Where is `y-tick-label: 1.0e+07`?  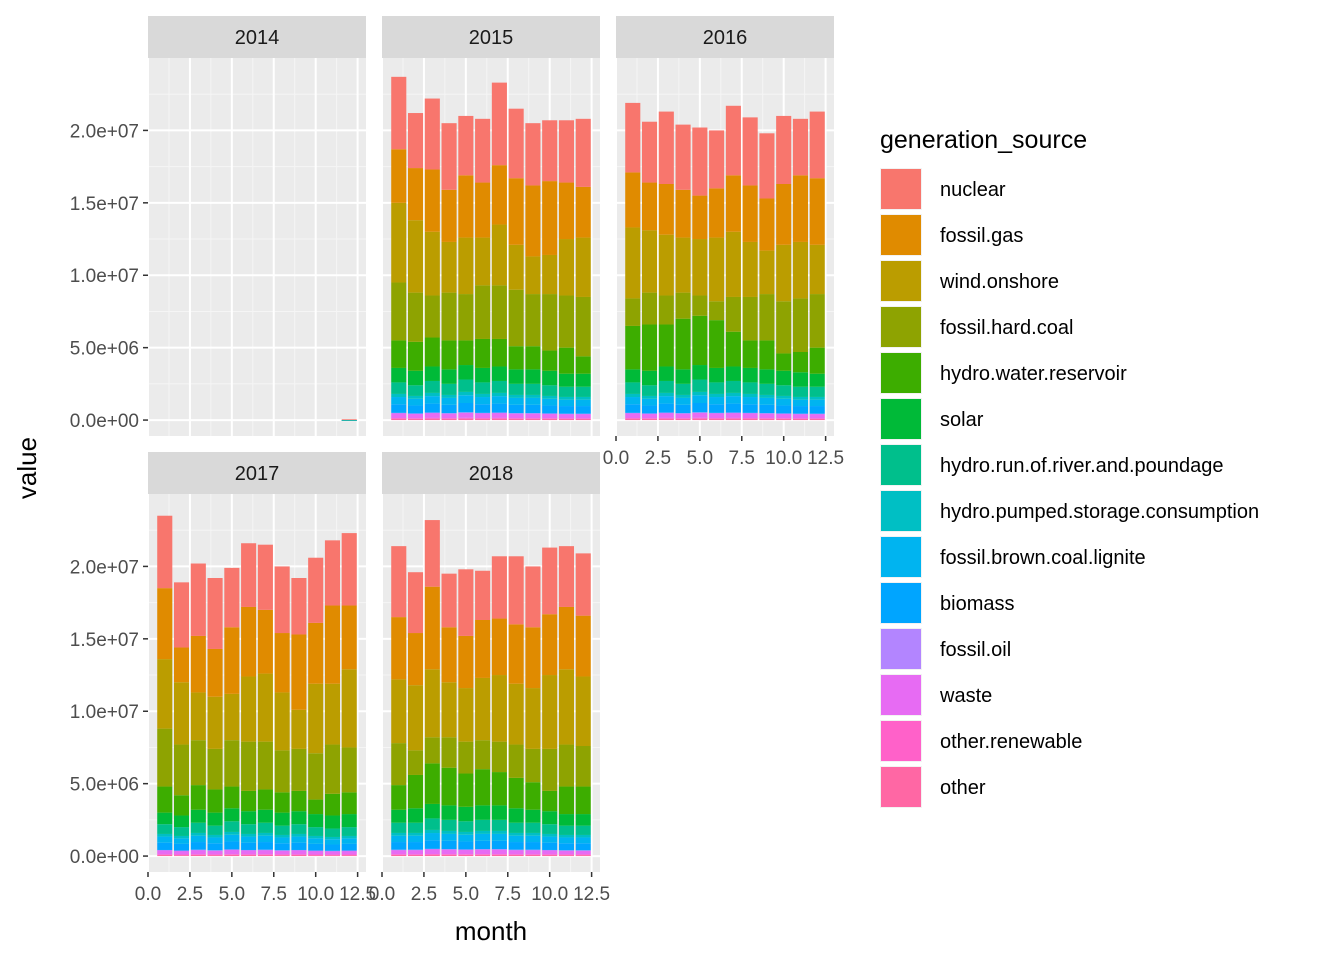
y-tick-label: 1.0e+07 is located at coordinates (104, 276).